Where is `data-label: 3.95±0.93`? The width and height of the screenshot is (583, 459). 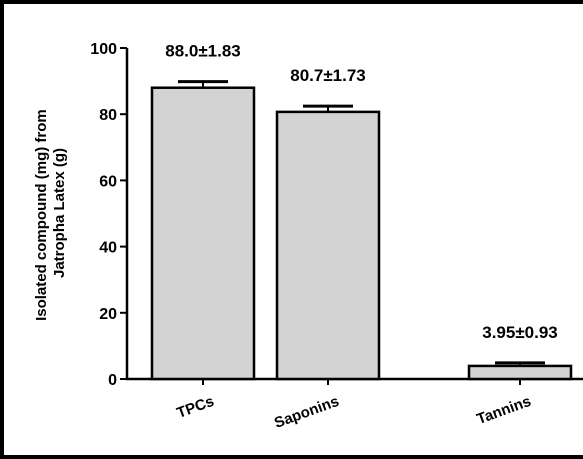
data-label: 3.95±0.93 is located at coordinates (520, 332).